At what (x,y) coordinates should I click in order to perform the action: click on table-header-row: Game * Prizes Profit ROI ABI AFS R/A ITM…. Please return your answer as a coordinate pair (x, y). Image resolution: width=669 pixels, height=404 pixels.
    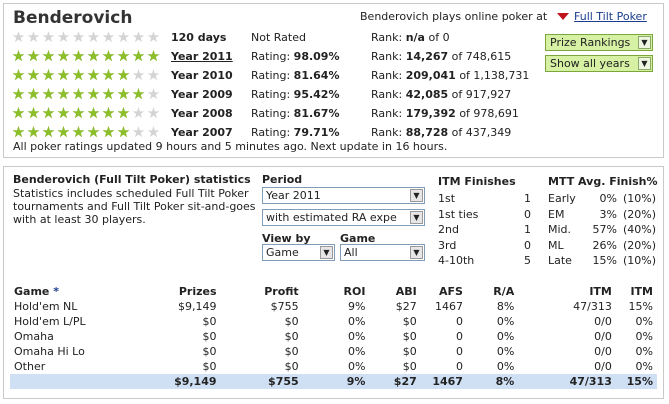
    Looking at the image, I should click on (333, 291).